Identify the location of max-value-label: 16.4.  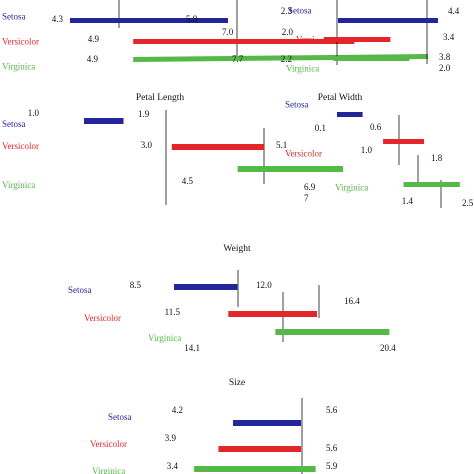
(352, 301).